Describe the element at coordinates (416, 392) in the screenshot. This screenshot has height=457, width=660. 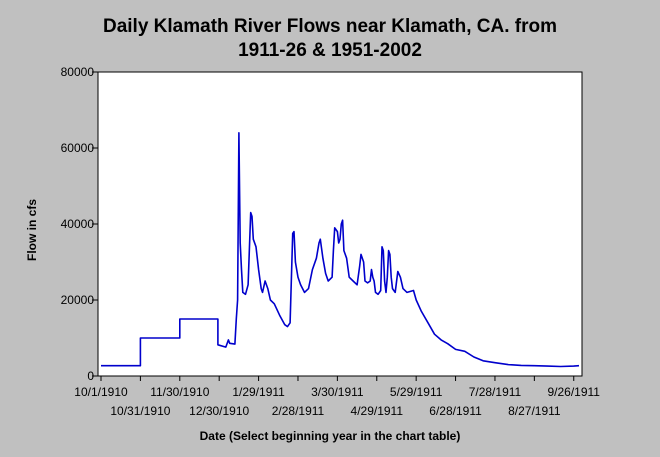
I see `x-tick-label: 5/29/1911` at that location.